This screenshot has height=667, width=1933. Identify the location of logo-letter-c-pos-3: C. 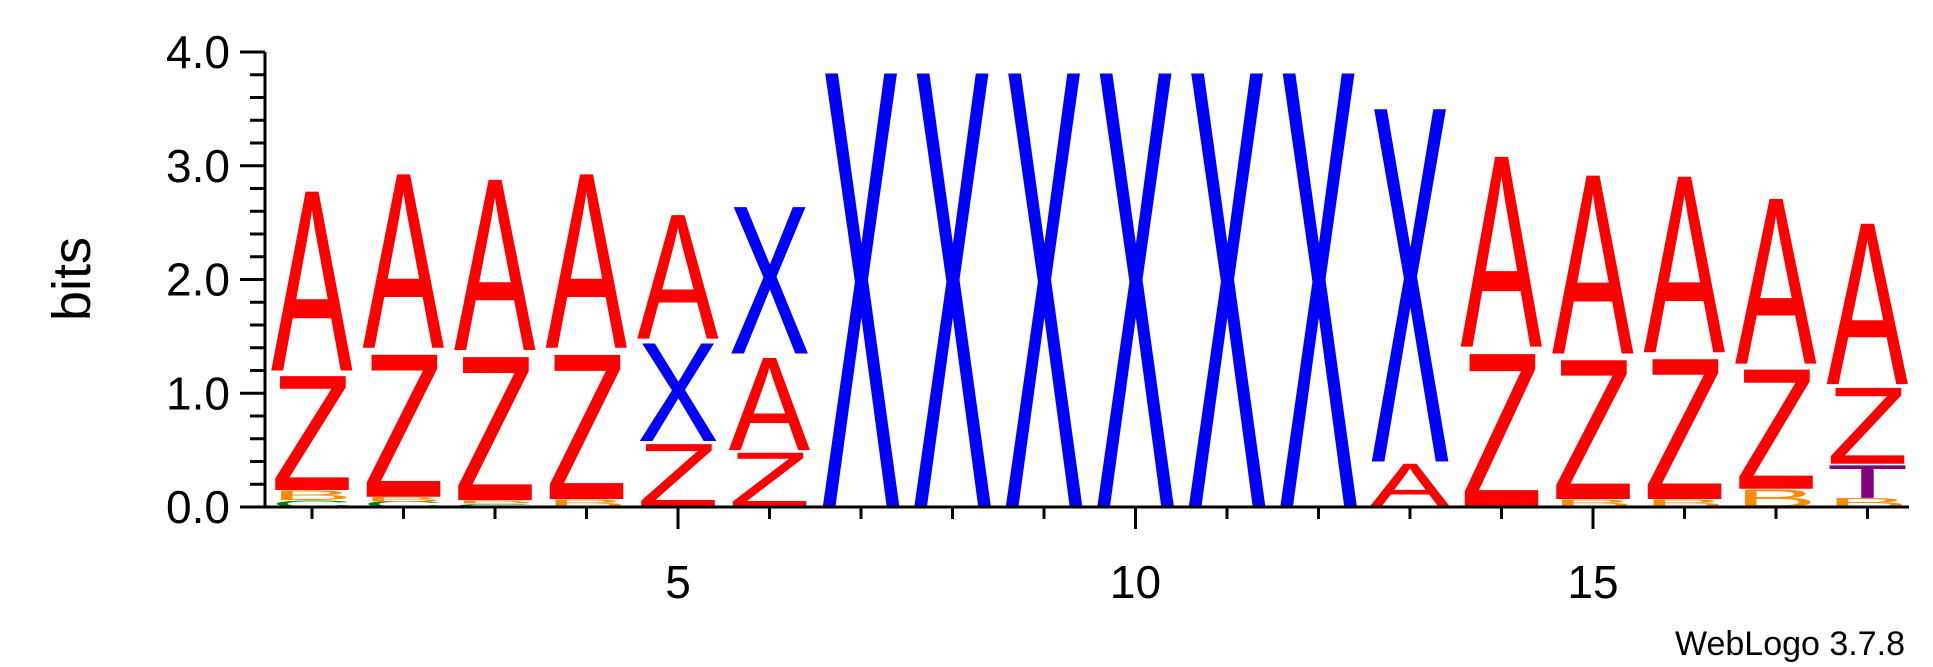
(495, 505).